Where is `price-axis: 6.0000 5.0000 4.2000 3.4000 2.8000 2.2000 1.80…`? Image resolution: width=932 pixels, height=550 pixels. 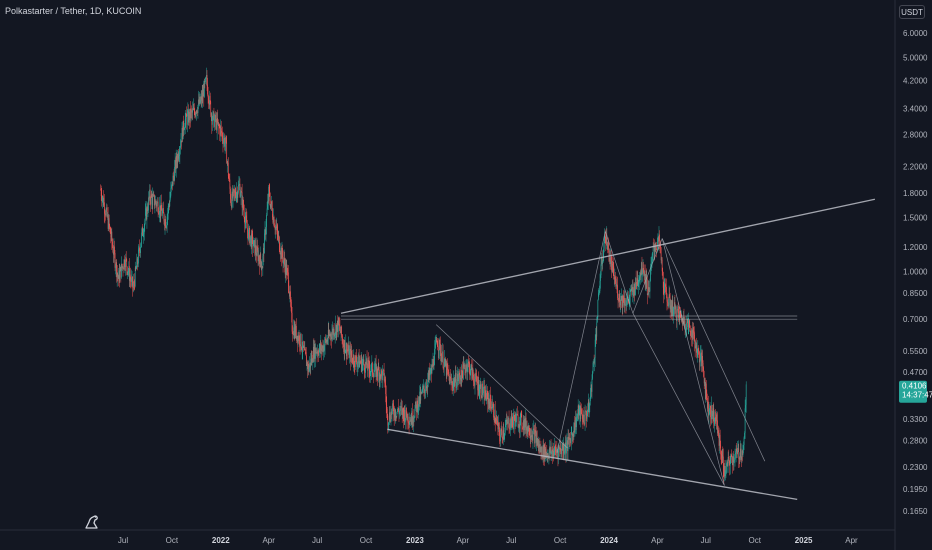 price-axis: 6.0000 5.0000 4.2000 3.4000 2.8000 2.2000 1.80… is located at coordinates (915, 272).